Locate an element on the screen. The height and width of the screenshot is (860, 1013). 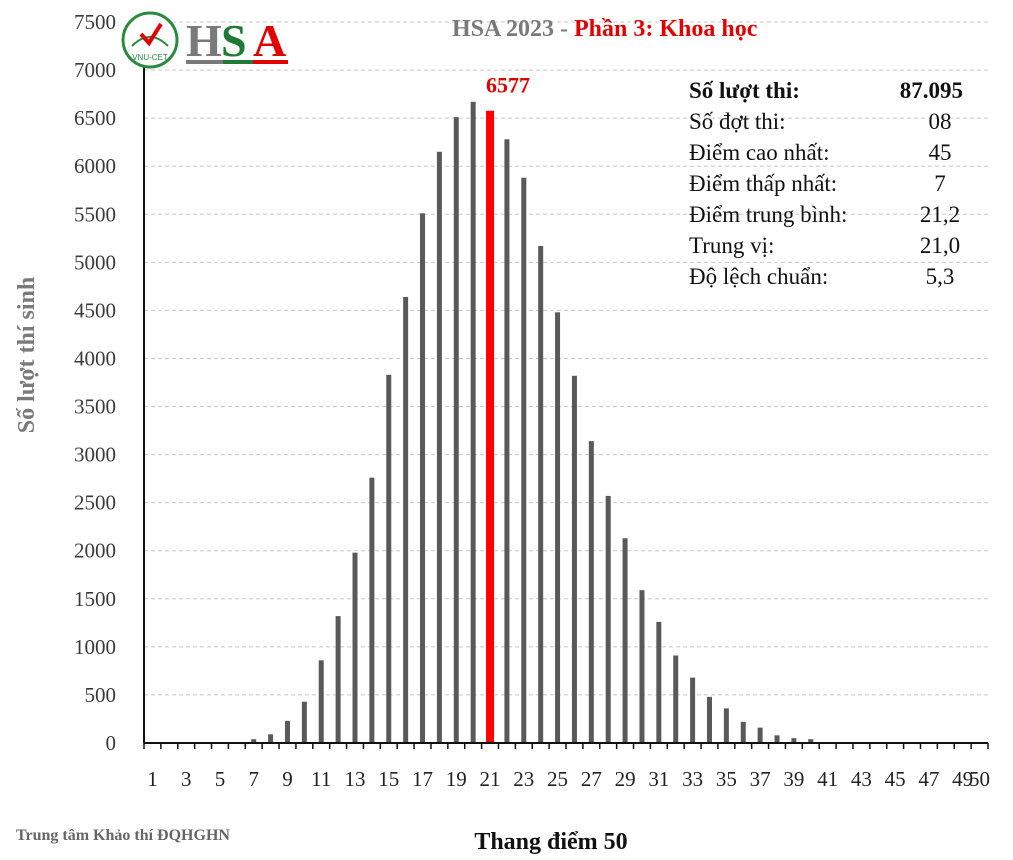
y-tick-label: 5000 is located at coordinates (95, 262).